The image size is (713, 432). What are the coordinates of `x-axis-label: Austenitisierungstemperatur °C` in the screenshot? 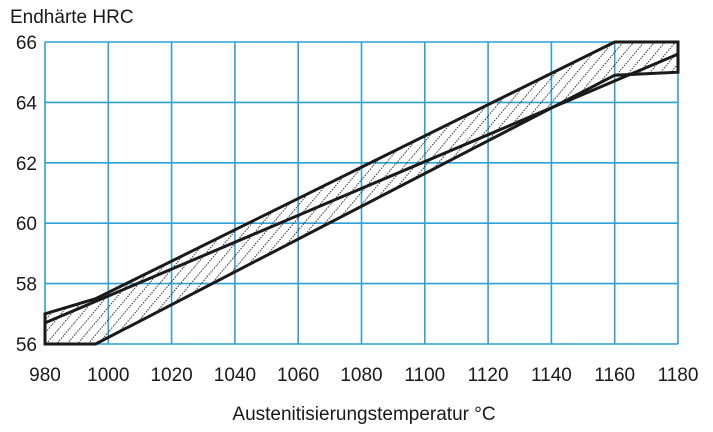 It's located at (363, 414).